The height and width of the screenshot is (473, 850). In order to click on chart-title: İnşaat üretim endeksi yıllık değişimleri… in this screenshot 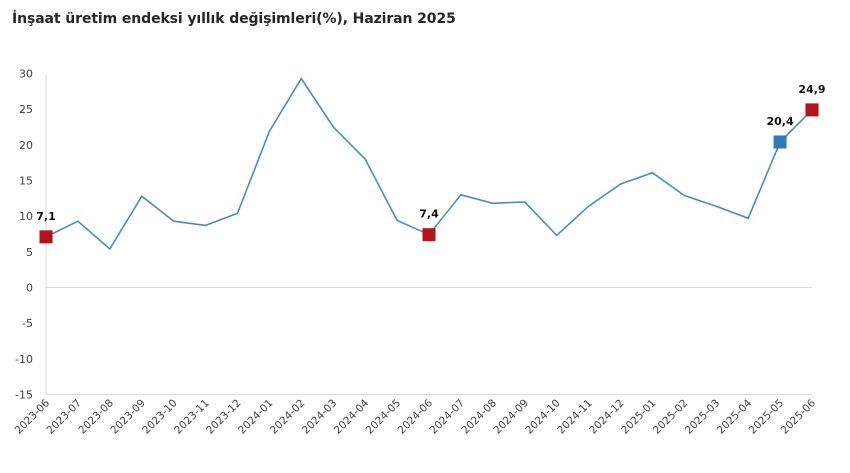, I will do `click(234, 19)`.